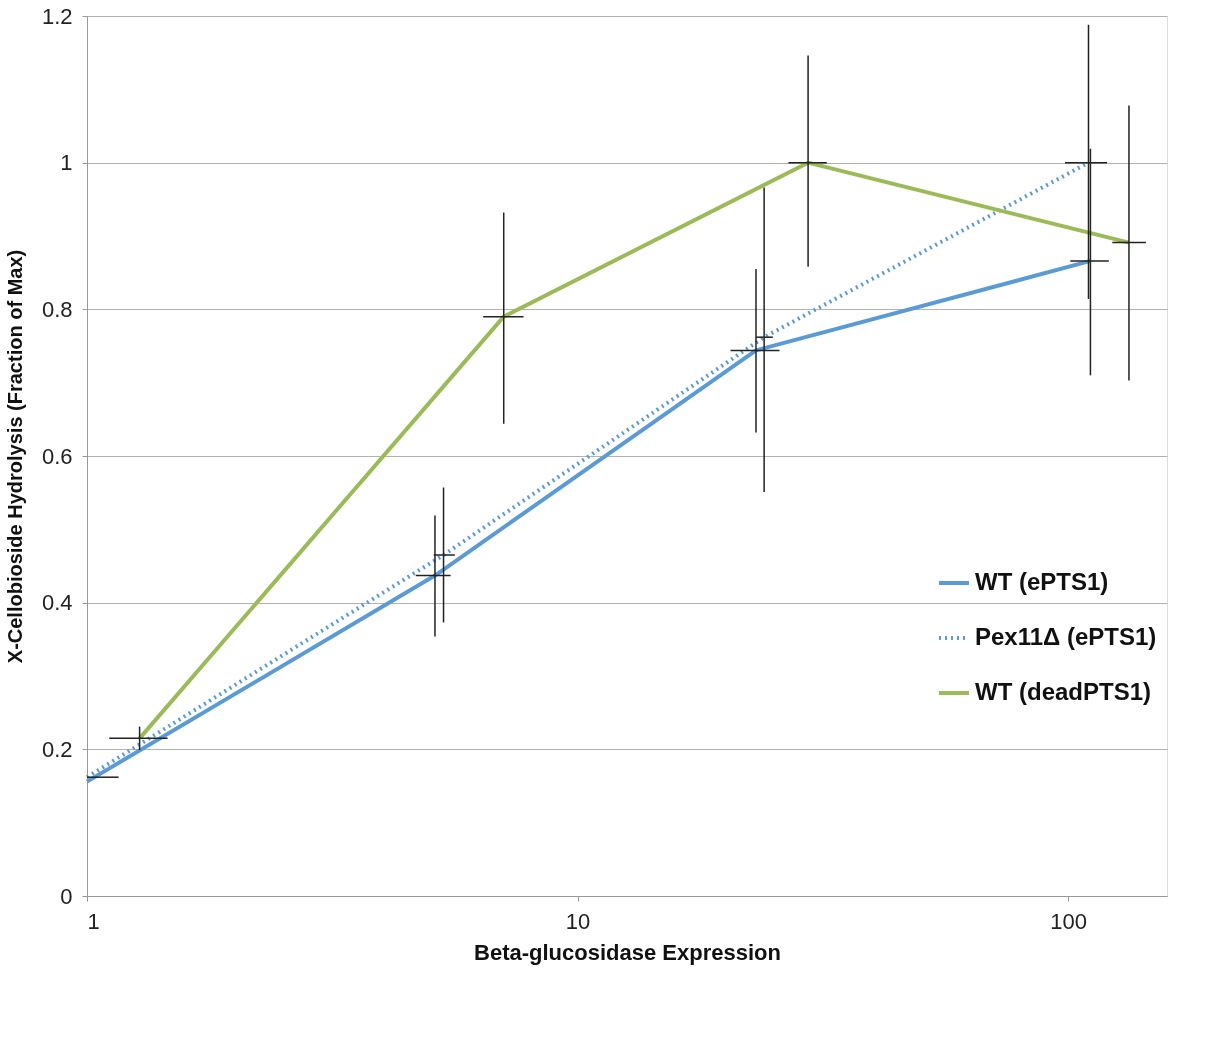 This screenshot has height=1042, width=1226. Describe the element at coordinates (578, 921) in the screenshot. I see `x-tick-label: 10` at that location.